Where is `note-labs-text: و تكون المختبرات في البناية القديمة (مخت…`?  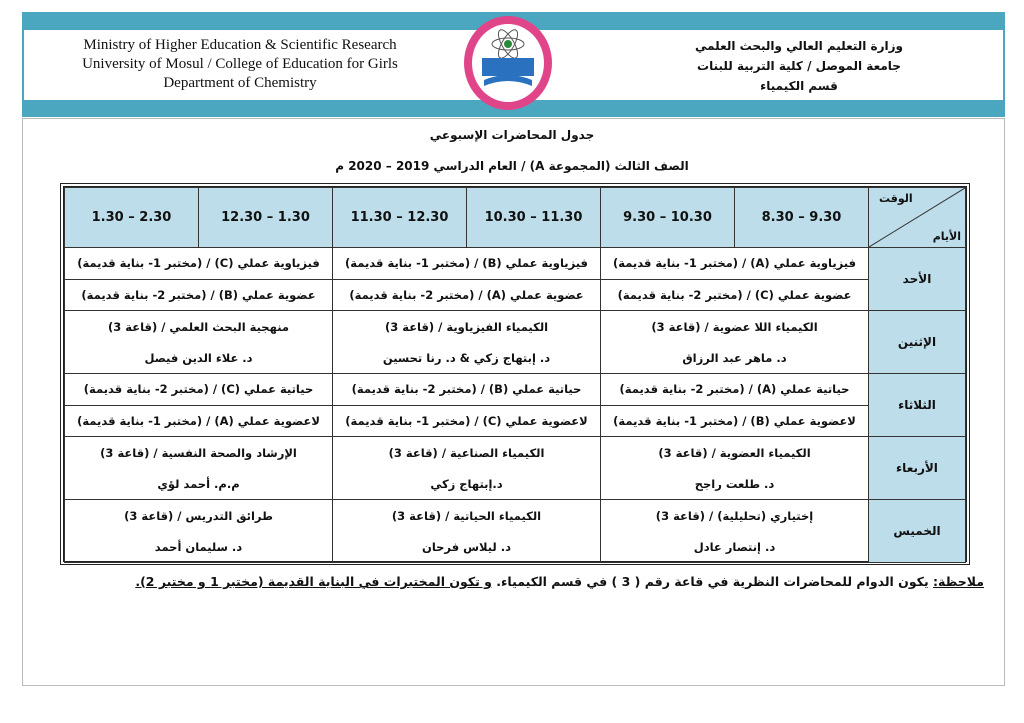
note-labs-text: و تكون المختبرات في البناية القديمة (مخت… is located at coordinates (313, 581).